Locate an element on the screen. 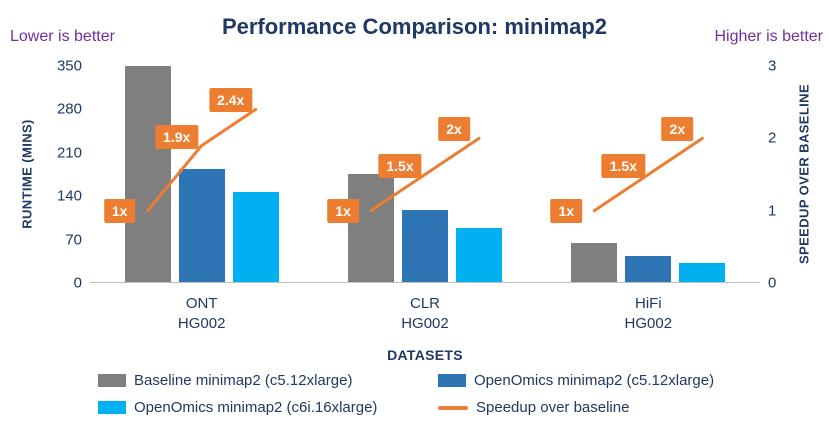 This screenshot has width=829, height=438. bar-baseline-ont is located at coordinates (147, 174).